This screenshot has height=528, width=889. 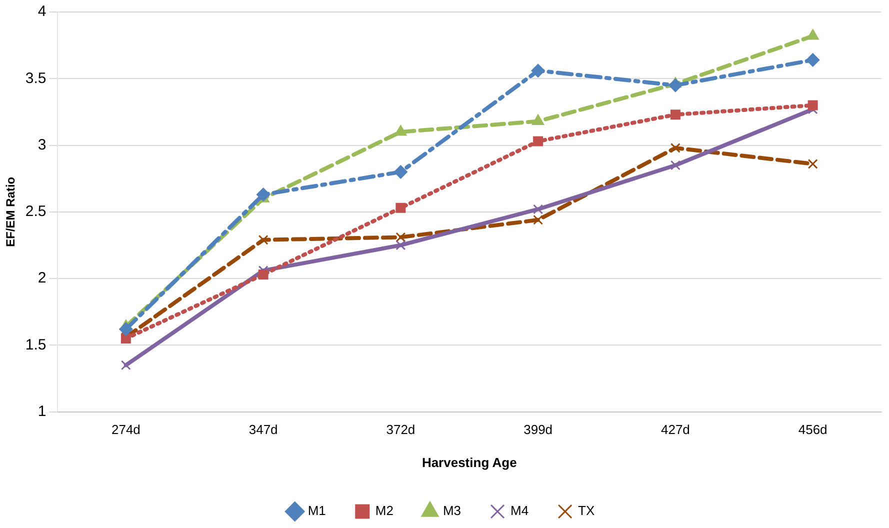 I want to click on y-tick-label: 2.5, so click(x=35, y=211).